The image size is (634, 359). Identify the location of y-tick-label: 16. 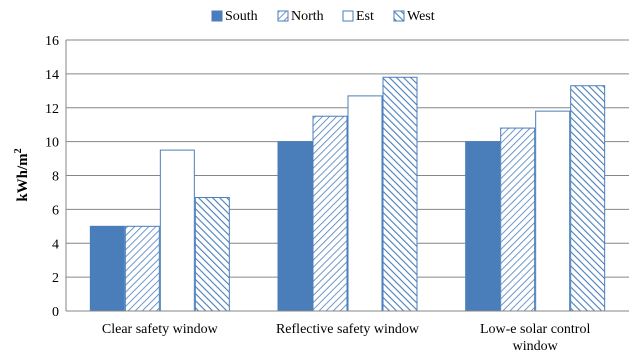
(52, 41).